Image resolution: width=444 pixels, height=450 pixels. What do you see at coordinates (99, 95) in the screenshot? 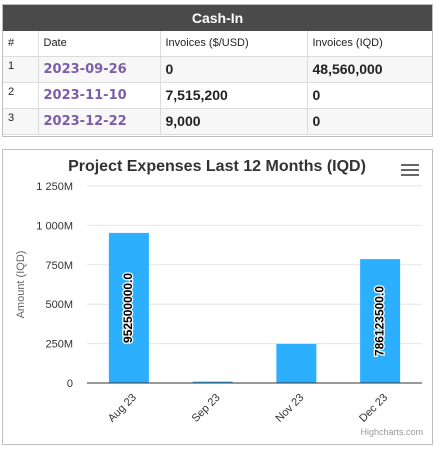
I see `row-date-link: 2023-11-10` at bounding box center [99, 95].